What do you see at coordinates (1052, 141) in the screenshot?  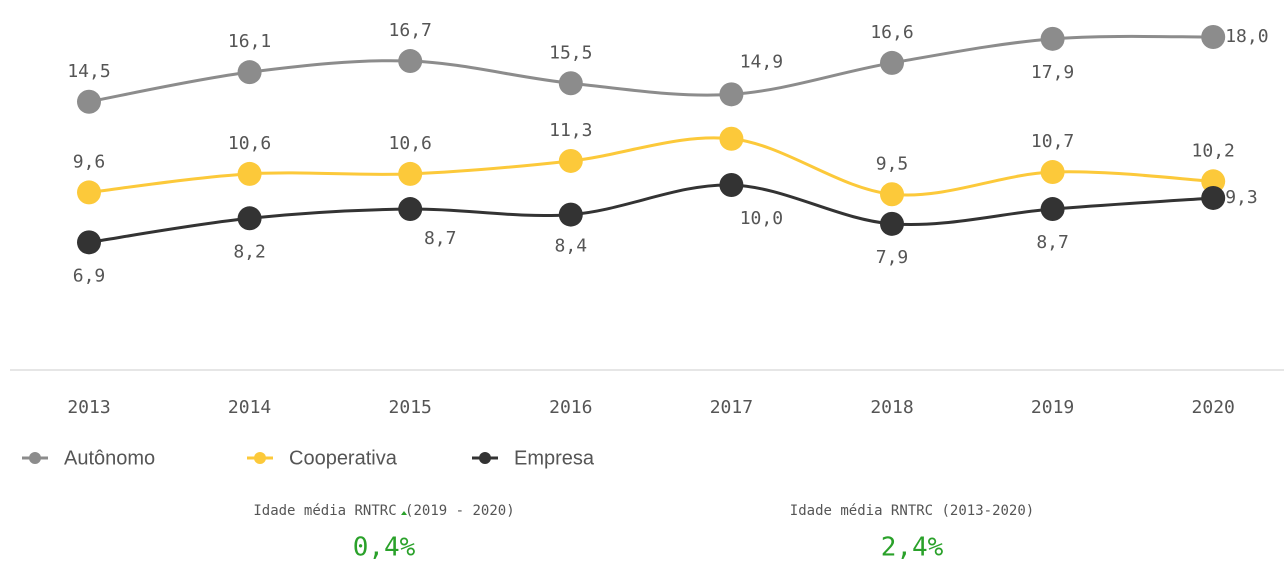 I see `data-label: 10,7` at bounding box center [1052, 141].